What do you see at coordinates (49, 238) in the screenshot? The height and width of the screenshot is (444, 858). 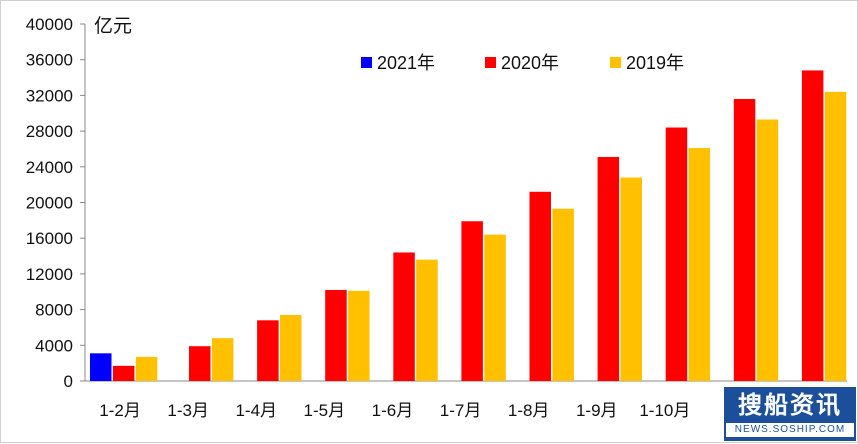 I see `y-tick-label: 16000` at bounding box center [49, 238].